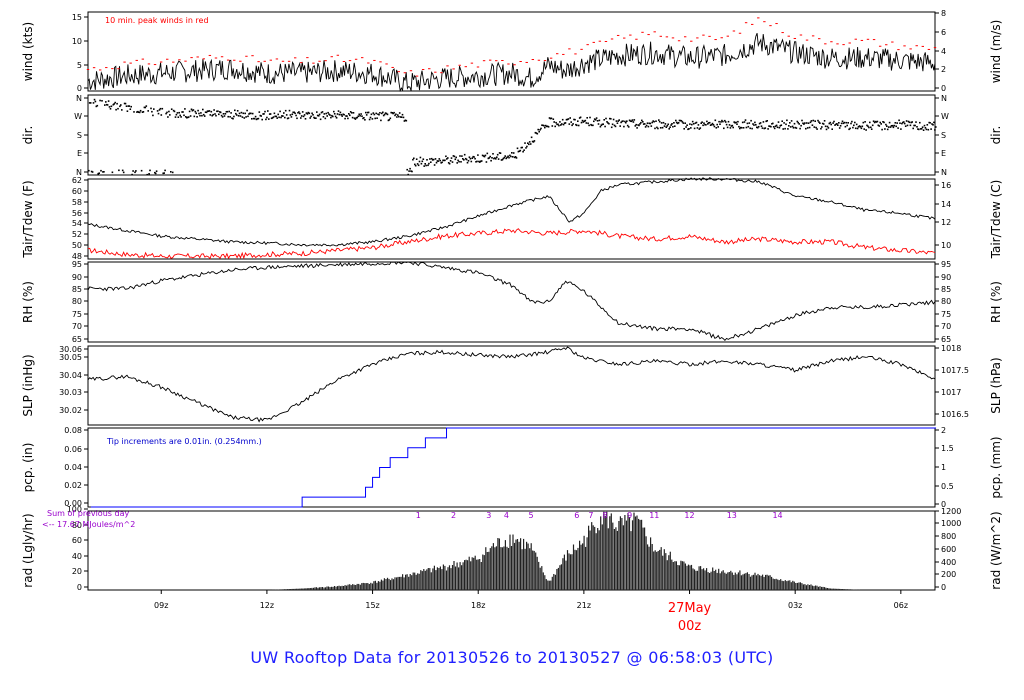  Describe the element at coordinates (946, 264) in the screenshot. I see `right-tick-label-rh: 95` at that location.